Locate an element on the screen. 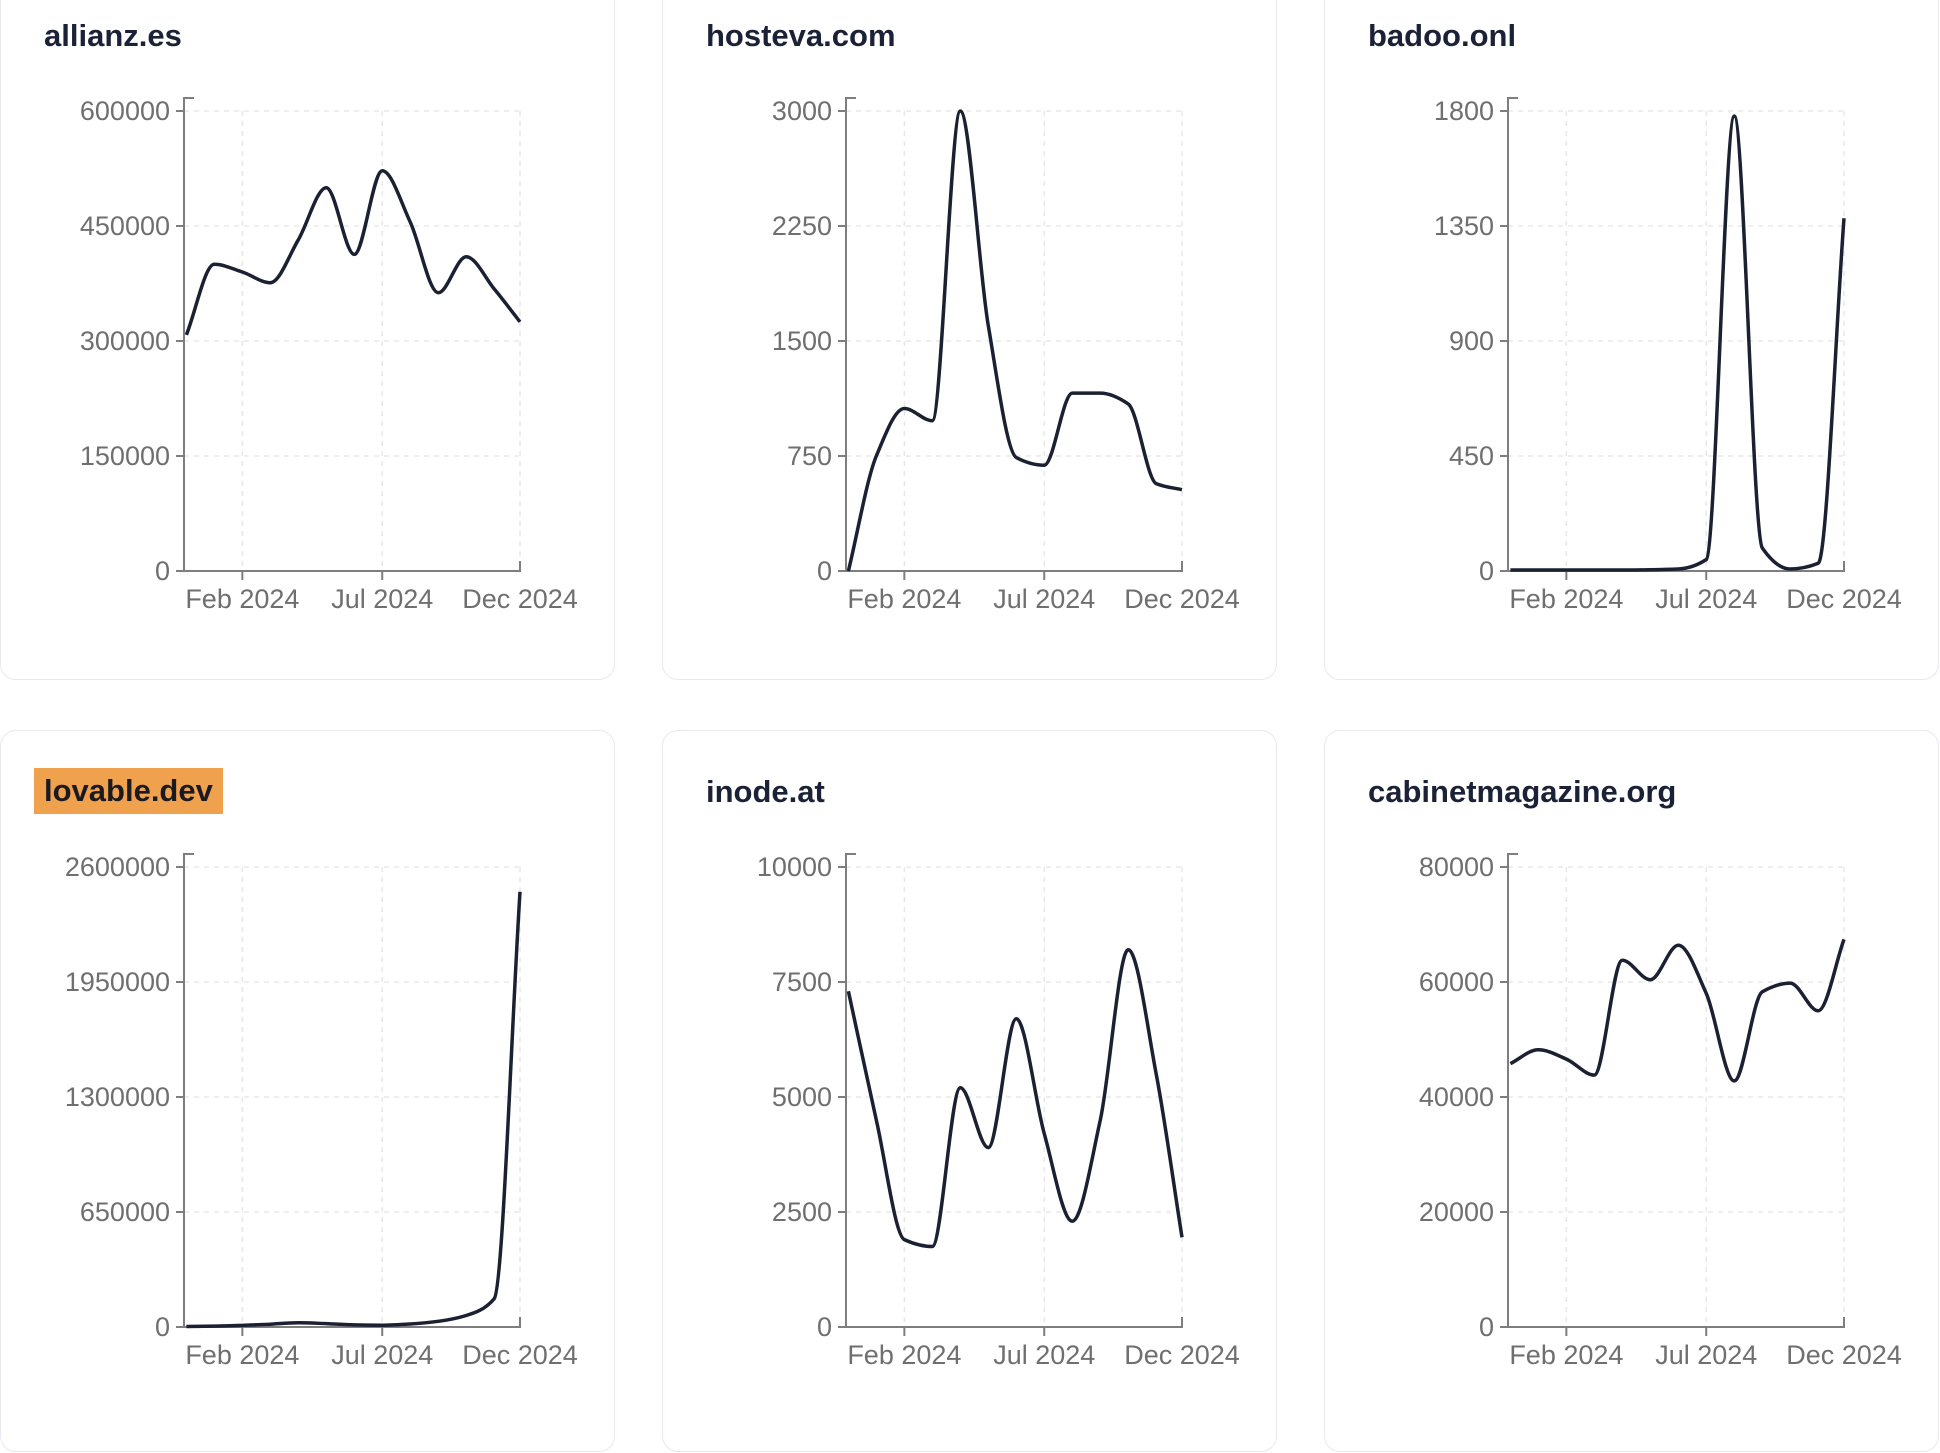 The width and height of the screenshot is (1940, 1453). svg-text: 1800 is located at coordinates (1464, 111).